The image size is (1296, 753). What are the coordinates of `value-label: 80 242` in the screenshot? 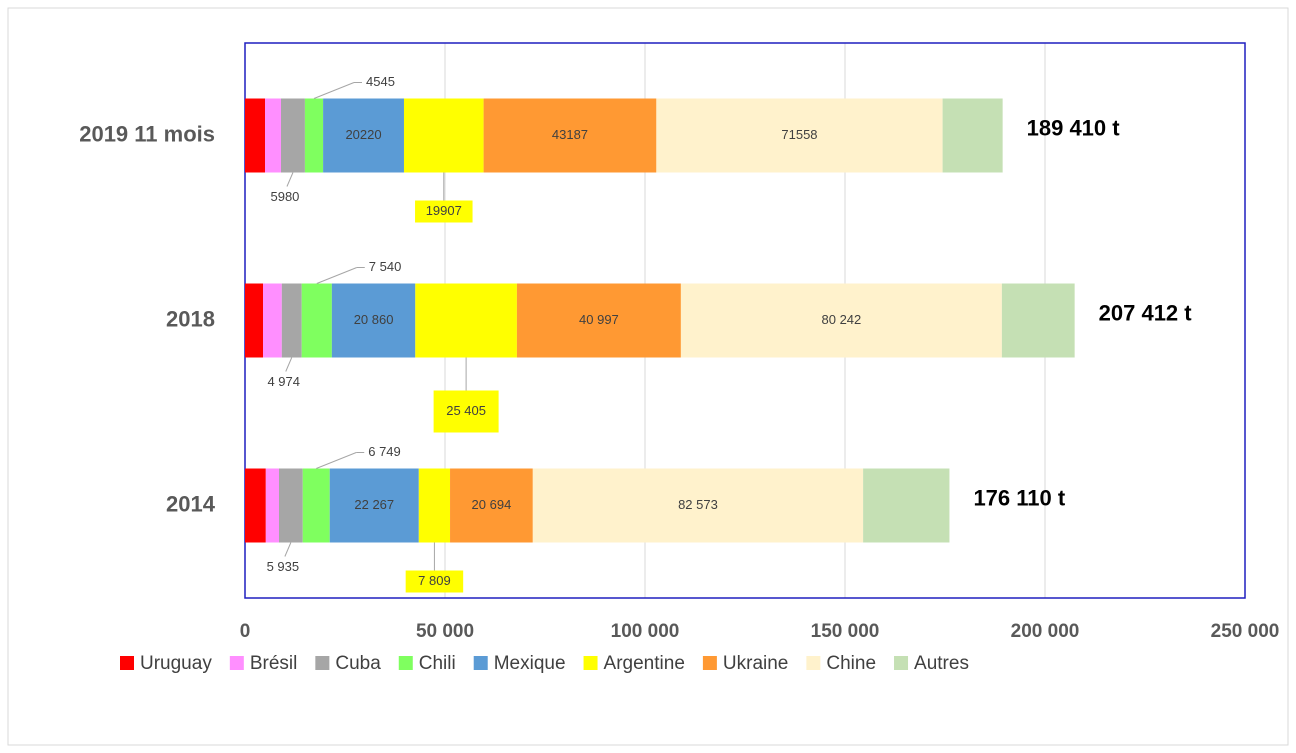 It's located at (842, 319).